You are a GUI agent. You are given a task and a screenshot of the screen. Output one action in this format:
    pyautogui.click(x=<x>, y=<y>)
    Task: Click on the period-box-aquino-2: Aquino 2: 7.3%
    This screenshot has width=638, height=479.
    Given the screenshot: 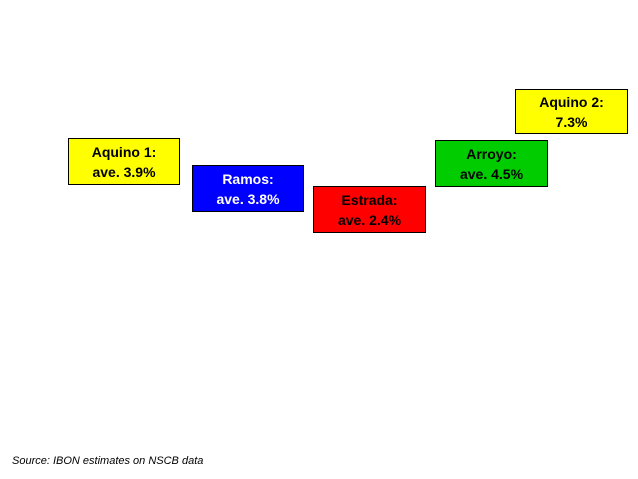 What is the action you would take?
    pyautogui.click(x=571, y=111)
    